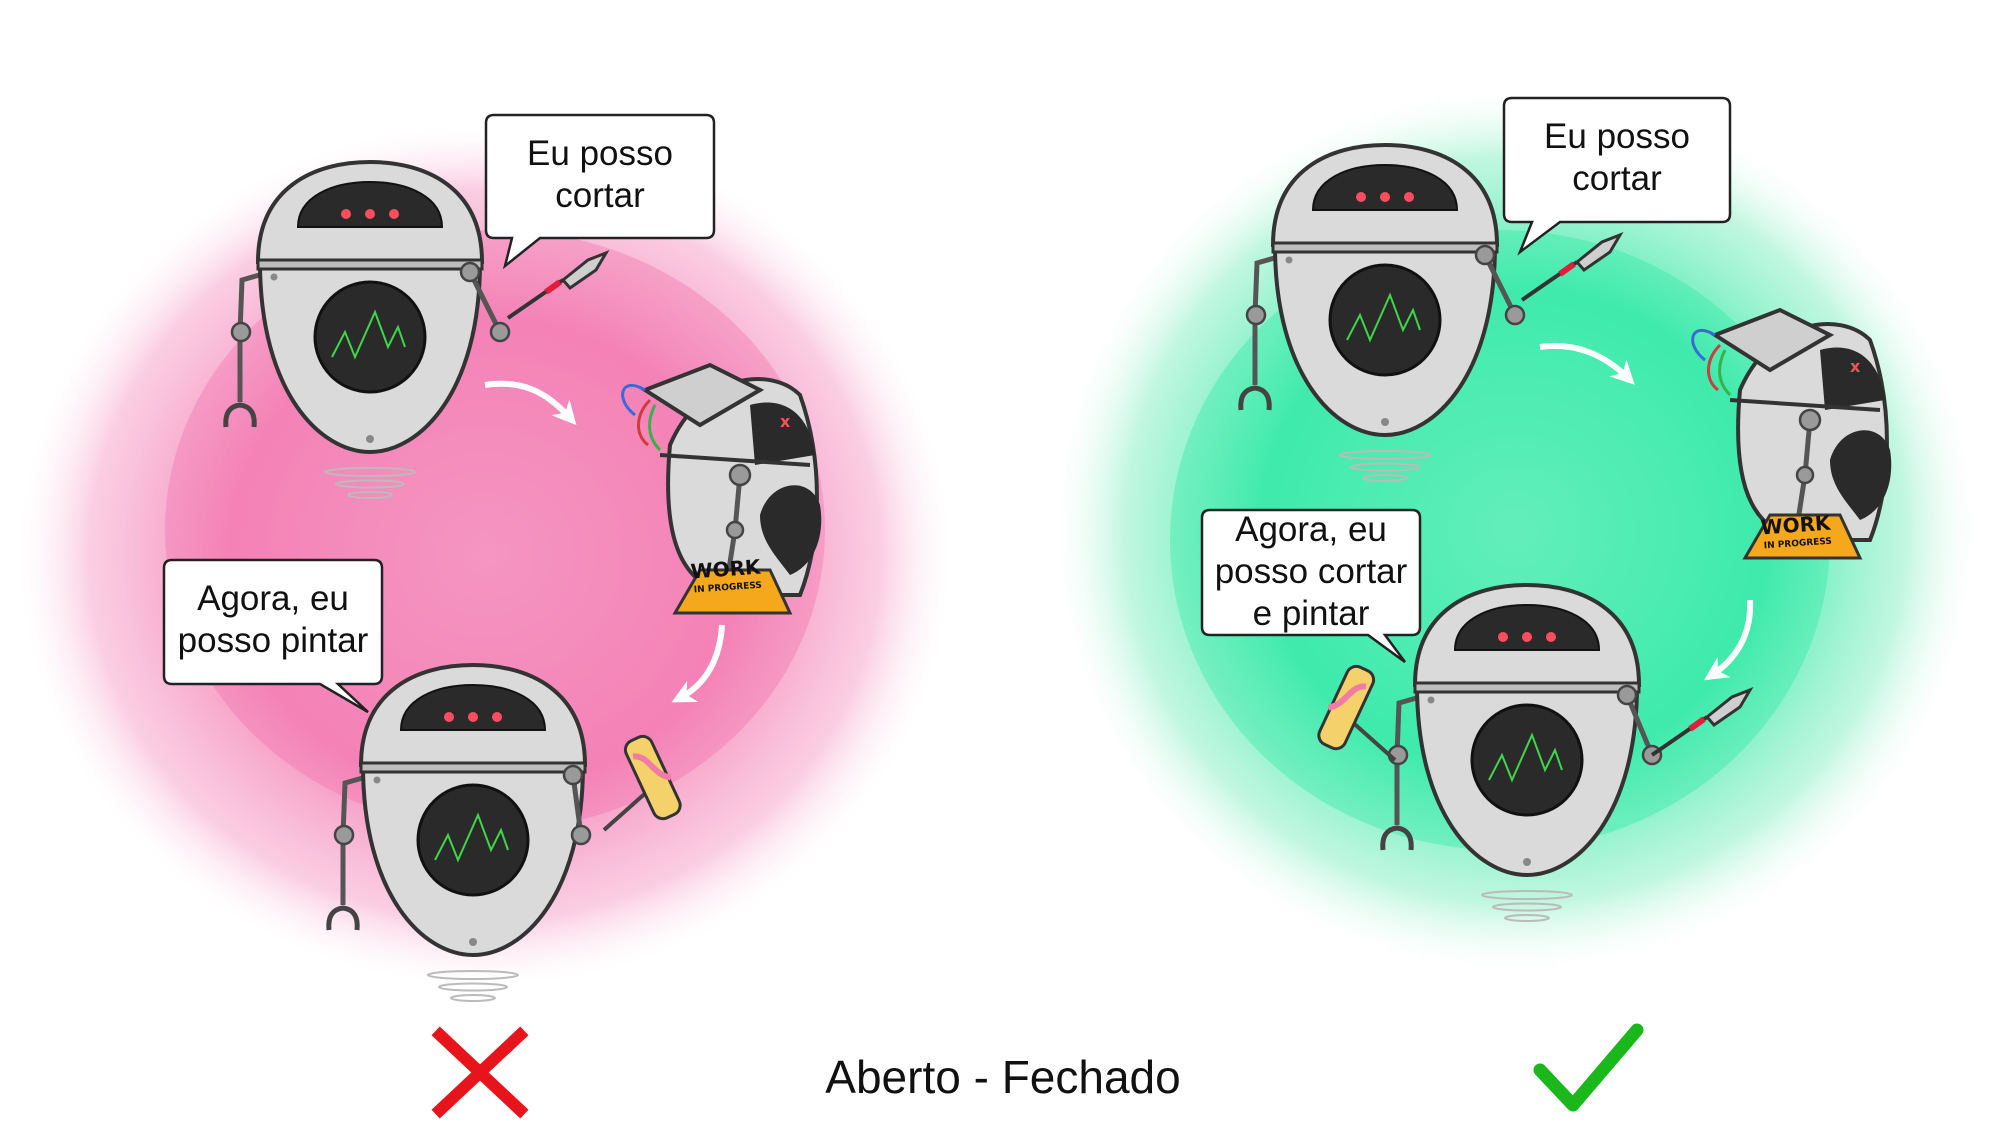  I want to click on left-bubble-top-line-1: Eu posso, so click(600, 153).